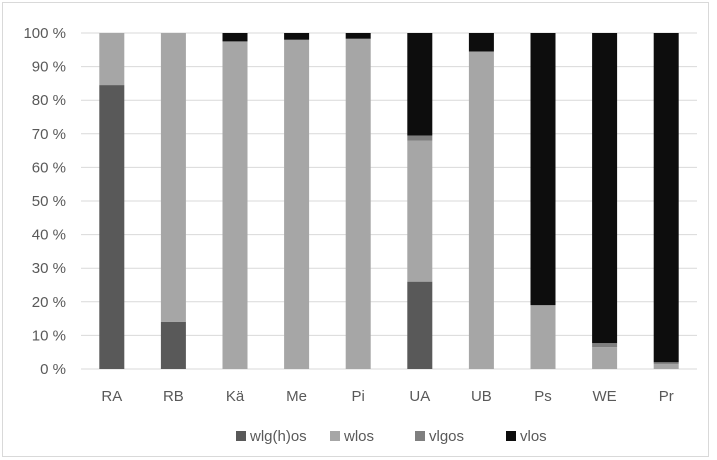 The image size is (717, 460). I want to click on x-tick-label: WE, so click(605, 396).